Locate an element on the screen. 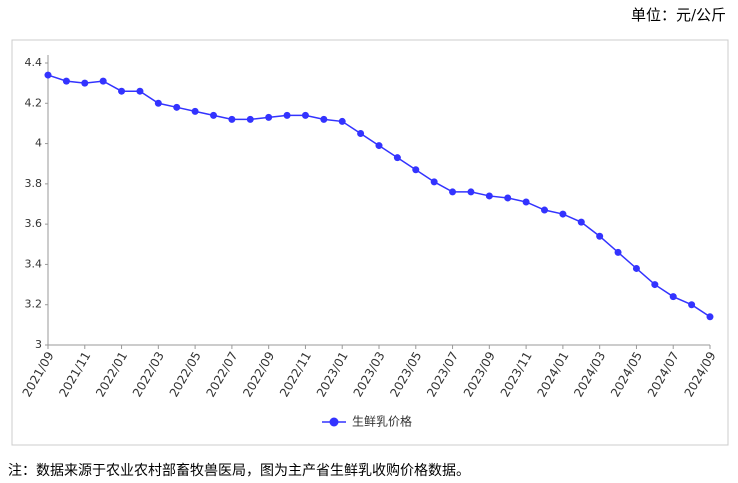 The image size is (738, 483). x-tick-label: 2023/01 is located at coordinates (332, 374).